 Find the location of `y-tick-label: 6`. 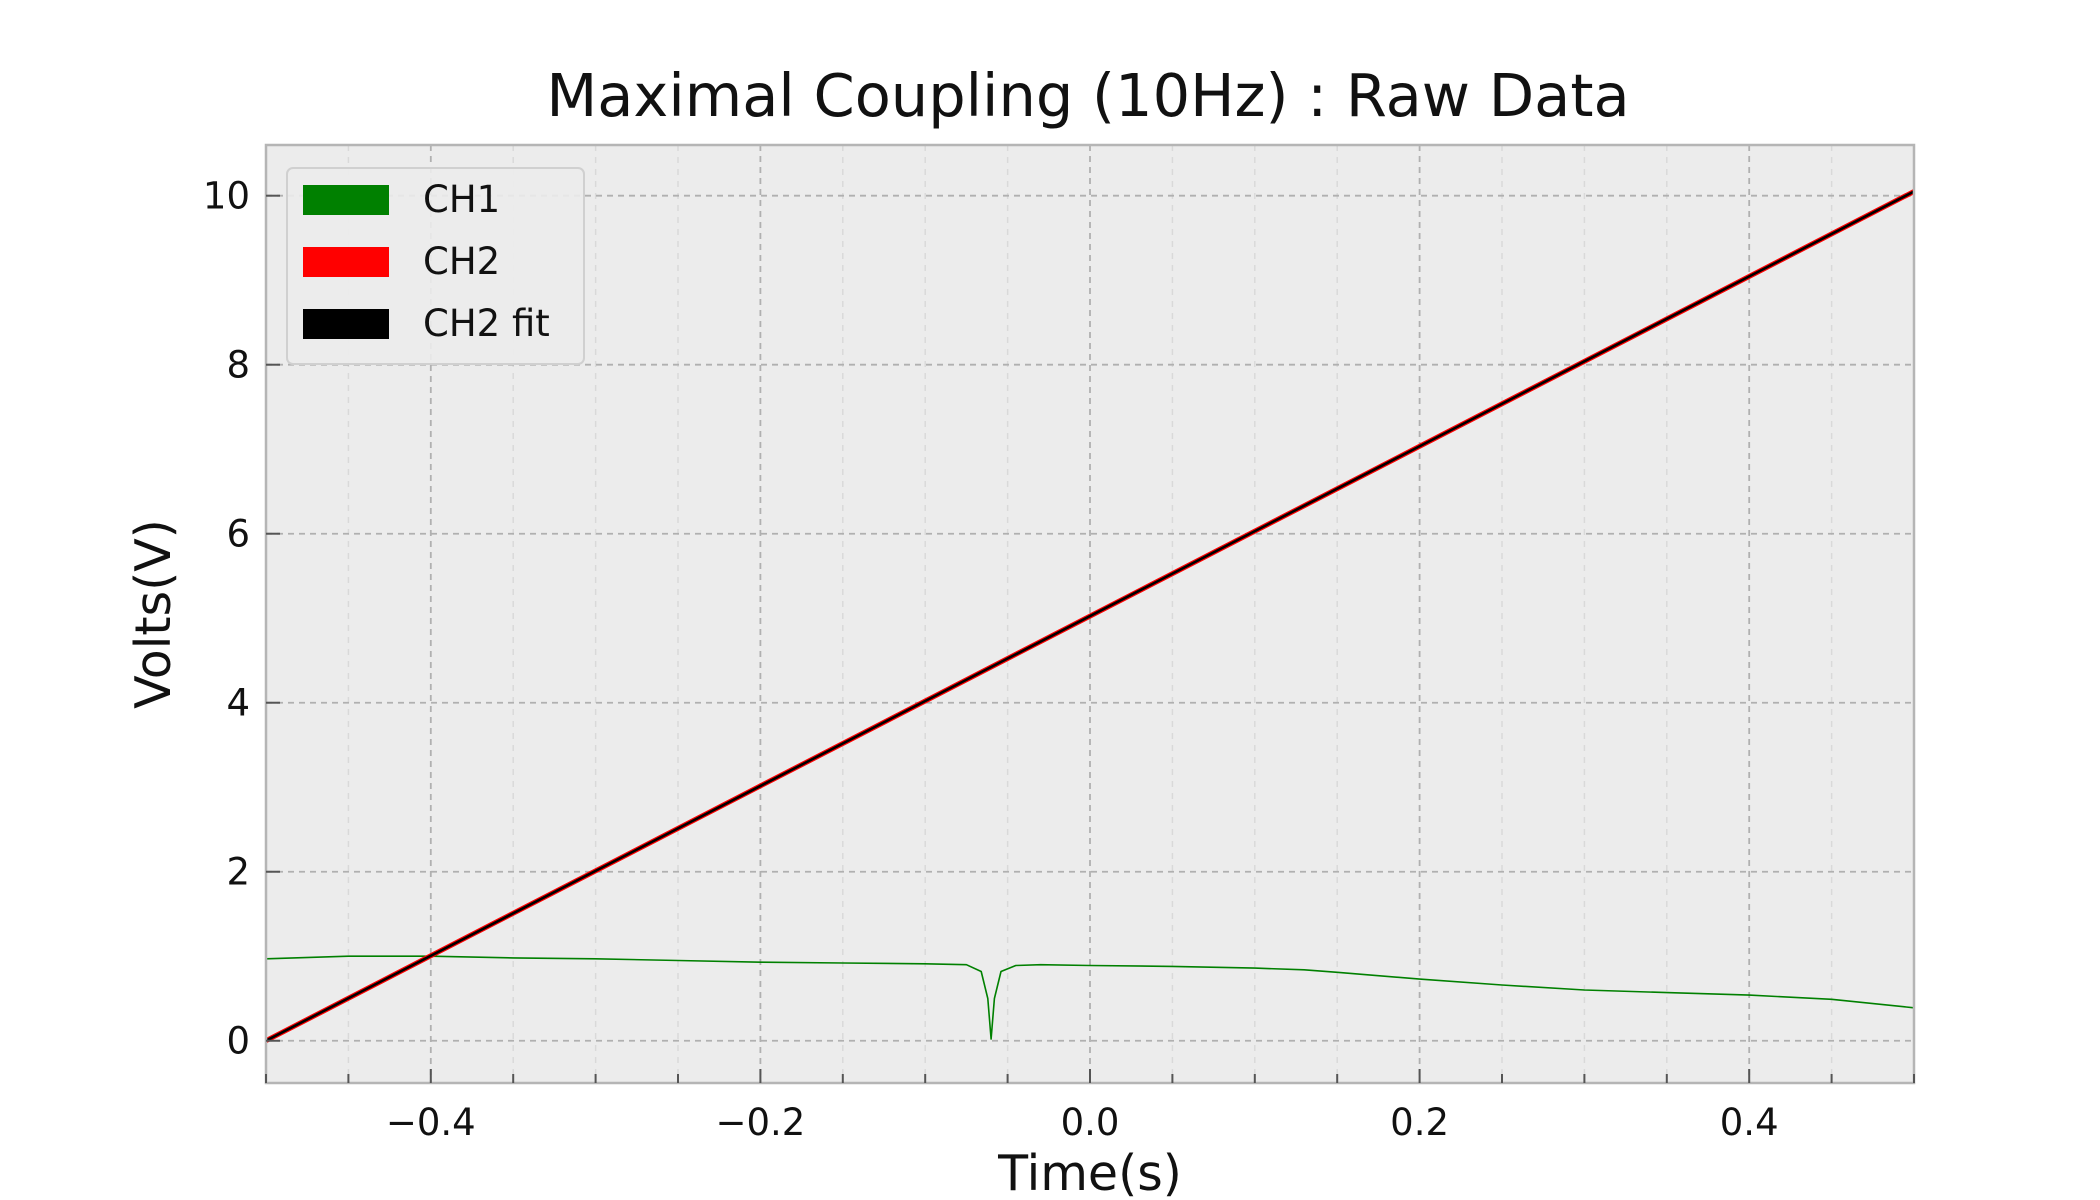

y-tick-label: 6 is located at coordinates (238, 534).